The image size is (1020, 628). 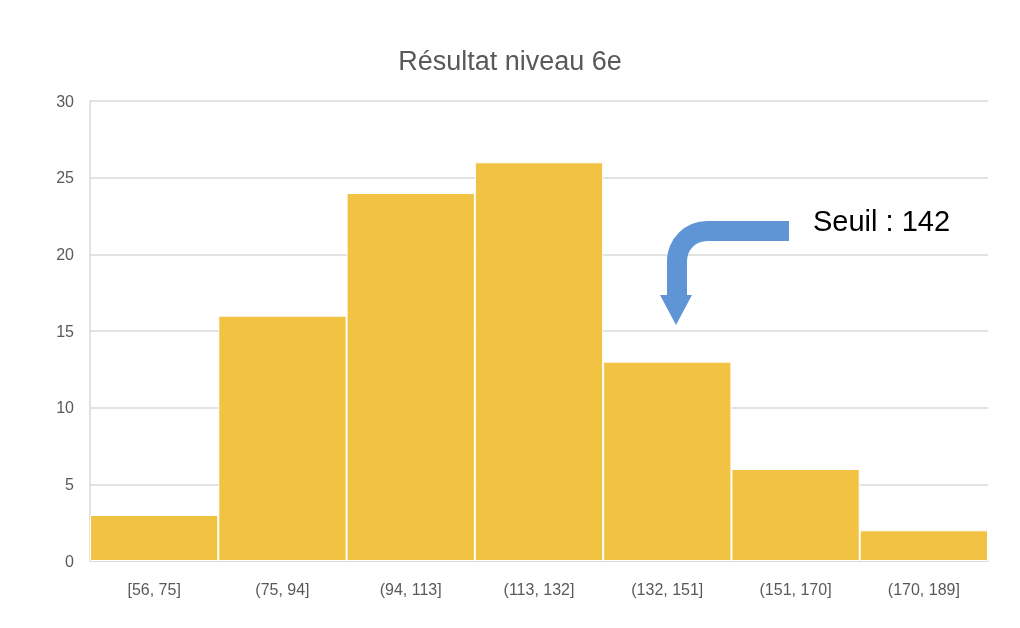 What do you see at coordinates (65, 178) in the screenshot?
I see `y-tick-label: 25` at bounding box center [65, 178].